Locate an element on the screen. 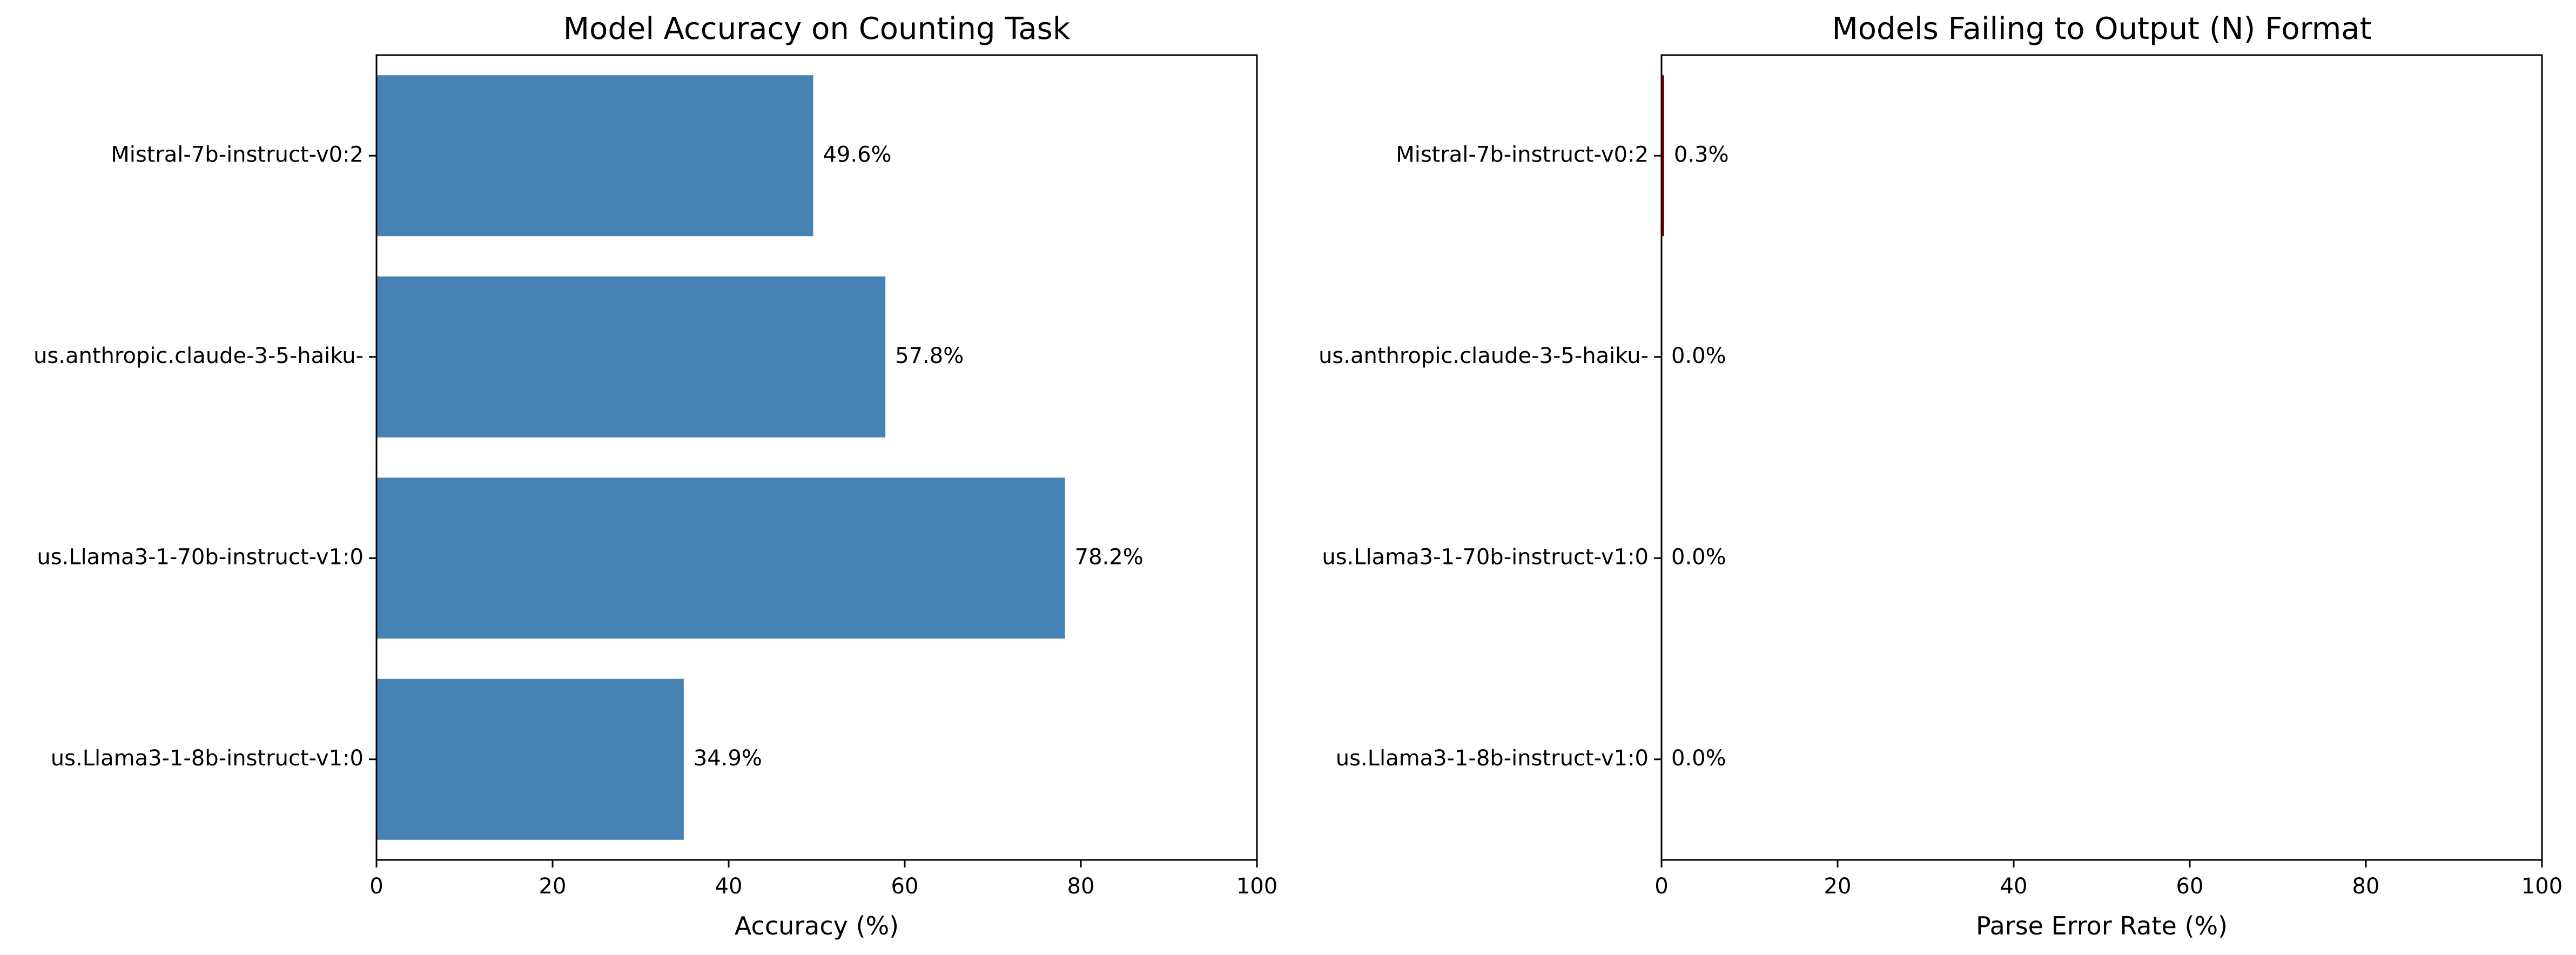  accuracy-chart-x-tick-label-3: 40 is located at coordinates (729, 886).